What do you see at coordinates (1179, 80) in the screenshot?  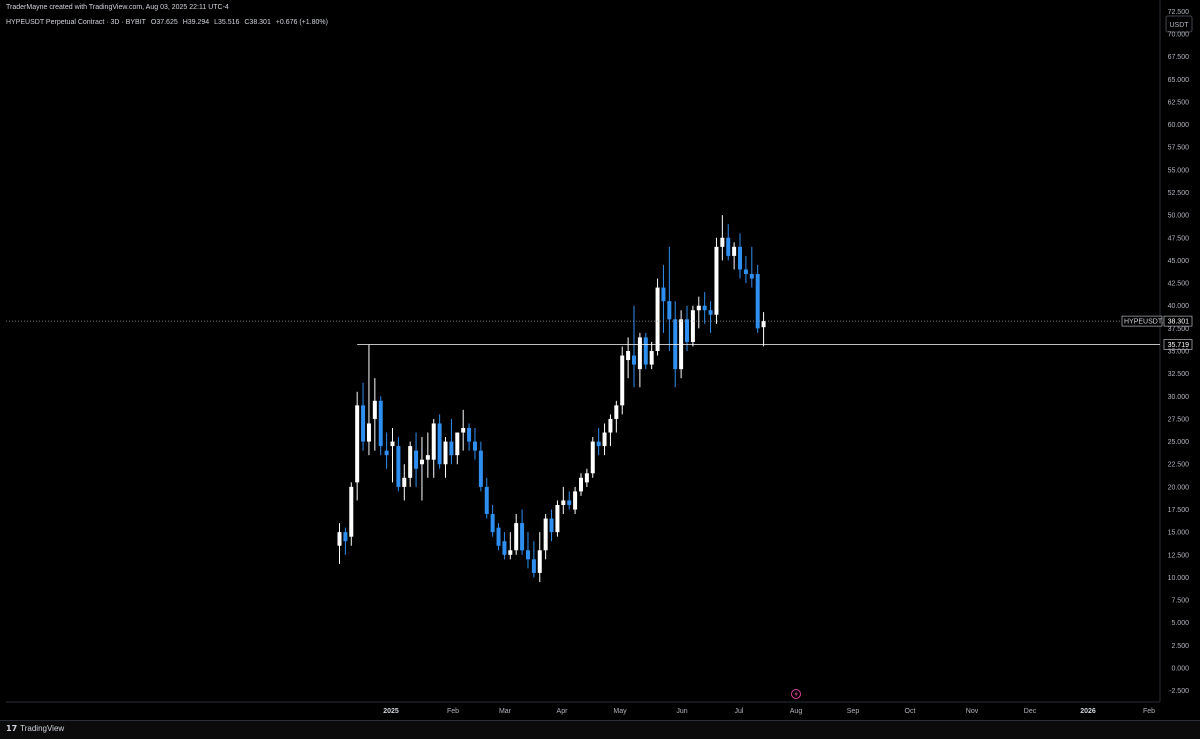 I see `price-tick-label: 65.000` at bounding box center [1179, 80].